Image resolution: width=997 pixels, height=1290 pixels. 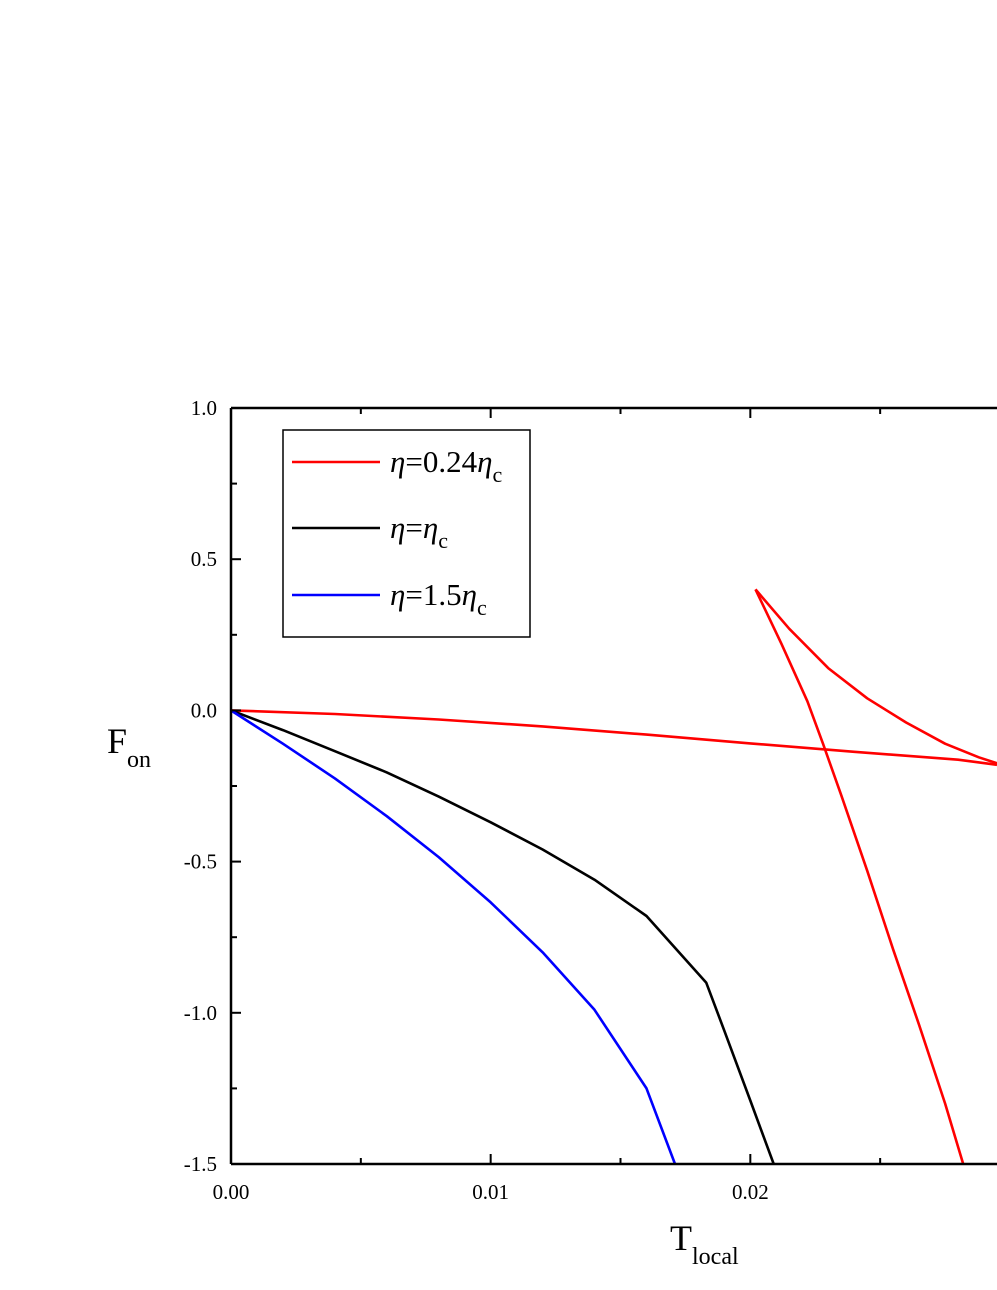 What do you see at coordinates (704, 1244) in the screenshot?
I see `x-axis-title: Tlocal` at bounding box center [704, 1244].